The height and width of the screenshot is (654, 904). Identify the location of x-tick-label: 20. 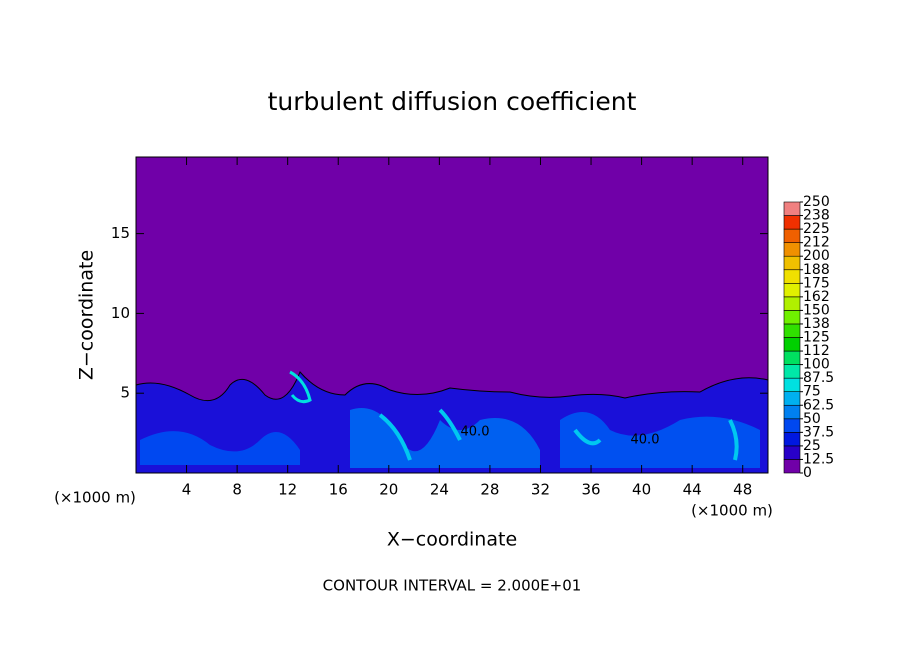
(388, 490).